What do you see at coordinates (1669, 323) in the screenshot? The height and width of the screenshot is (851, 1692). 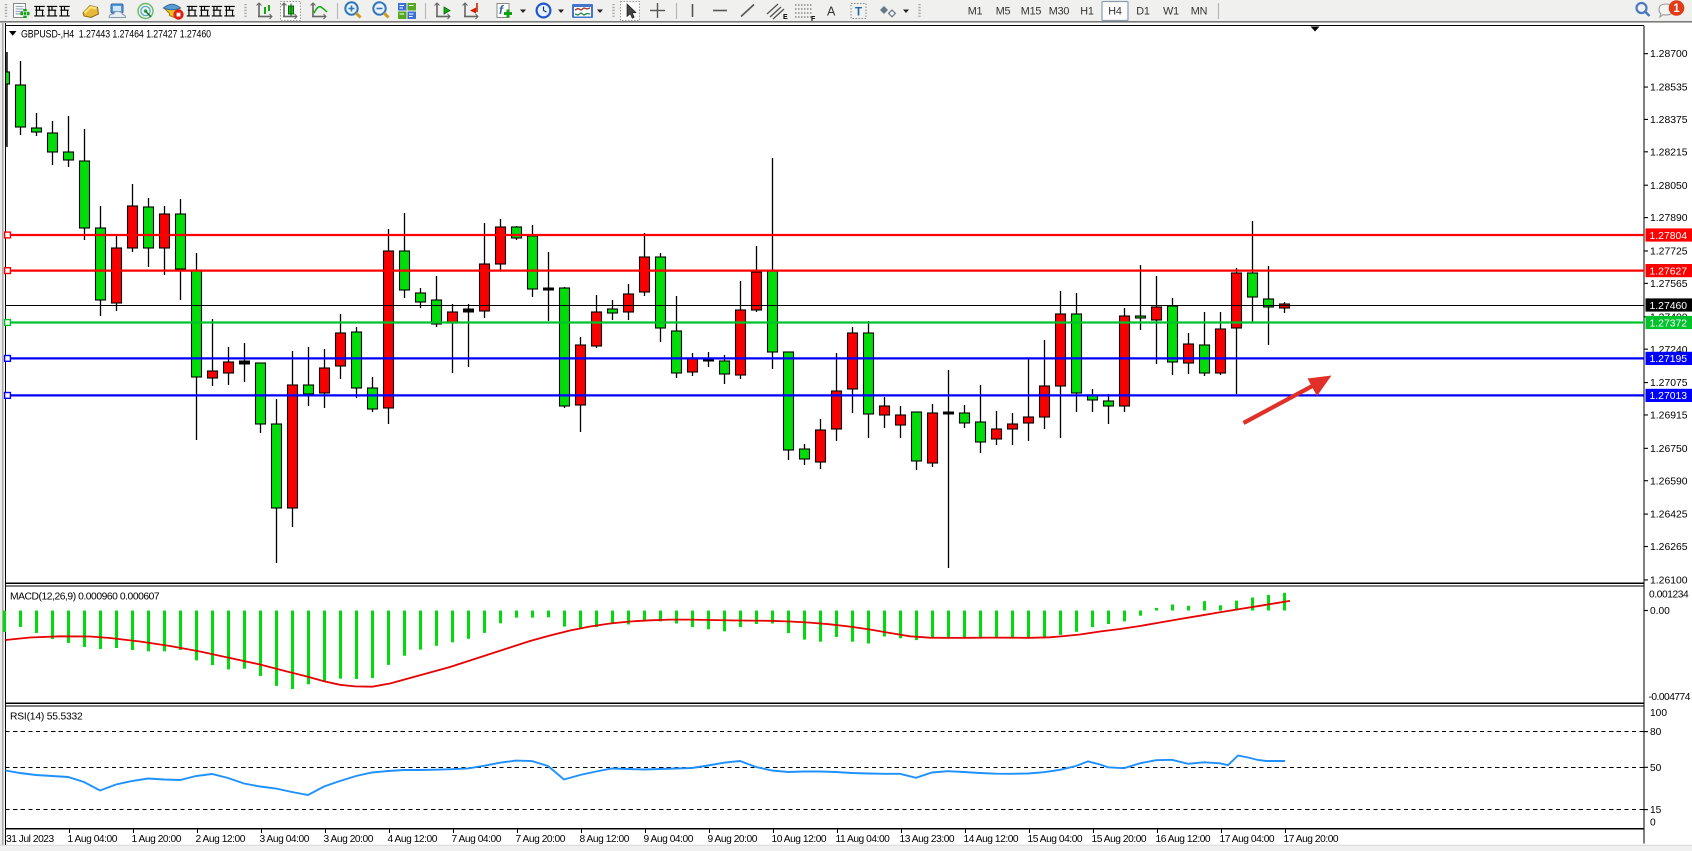 I see `svg-text: 1.27372` at bounding box center [1669, 323].